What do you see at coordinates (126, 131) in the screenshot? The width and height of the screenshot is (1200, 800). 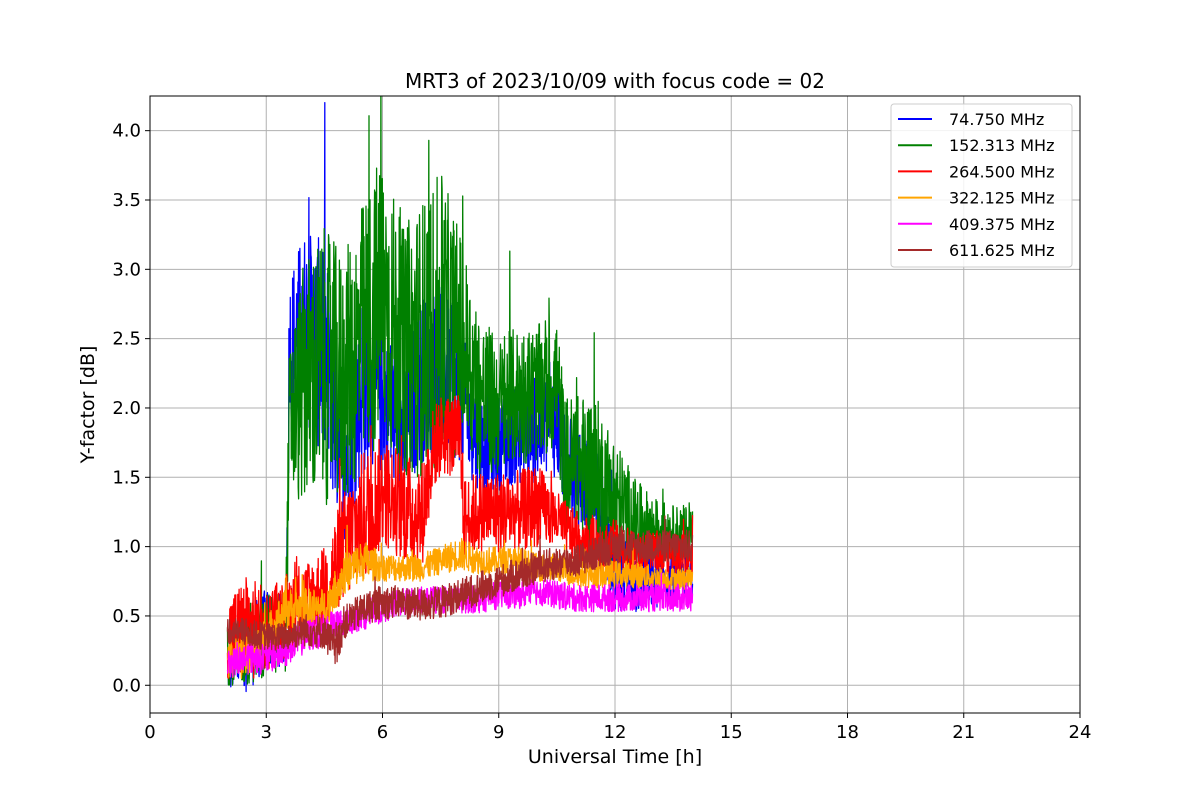 I see `y-tick-label: 4.0` at bounding box center [126, 131].